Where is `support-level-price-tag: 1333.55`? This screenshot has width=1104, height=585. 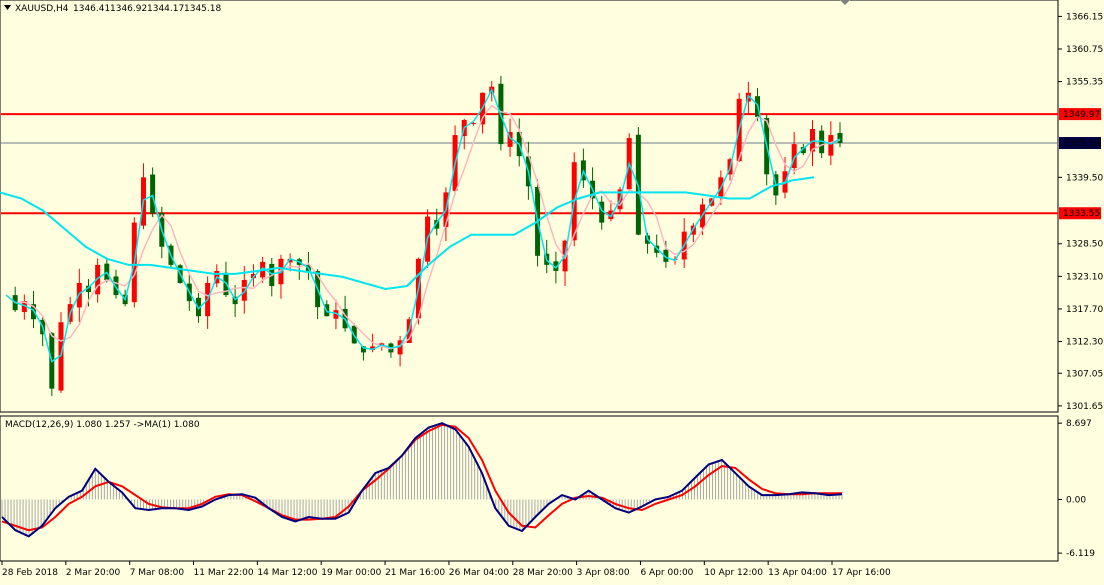
support-level-price-tag: 1333.55 is located at coordinates (1080, 213).